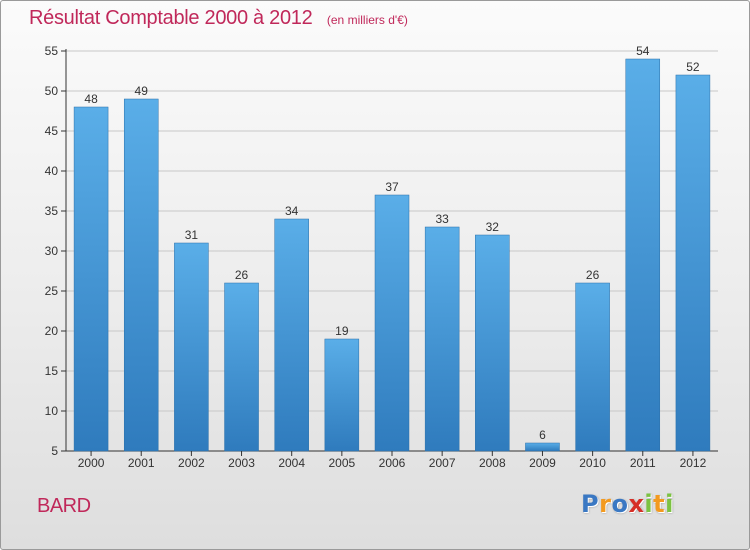 This screenshot has height=550, width=750. What do you see at coordinates (192, 235) in the screenshot?
I see `bar-value-label: 31` at bounding box center [192, 235].